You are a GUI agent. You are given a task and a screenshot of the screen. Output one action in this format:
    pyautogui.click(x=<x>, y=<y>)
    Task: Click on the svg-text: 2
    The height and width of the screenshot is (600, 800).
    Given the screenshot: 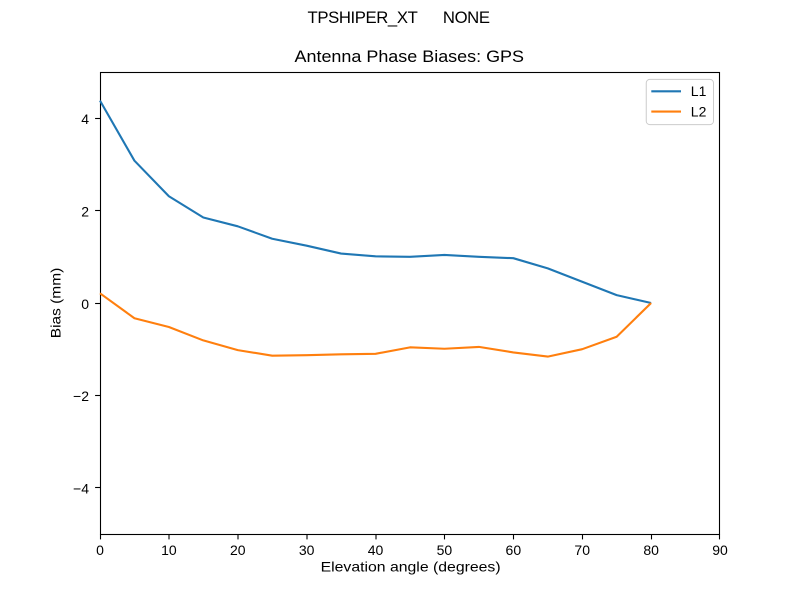 What is the action you would take?
    pyautogui.click(x=85, y=211)
    